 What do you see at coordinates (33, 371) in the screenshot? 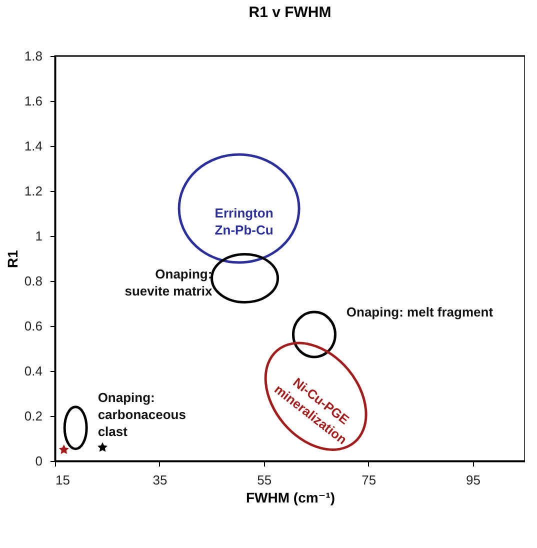
I see `y-tick-label: 0.4` at bounding box center [33, 371].